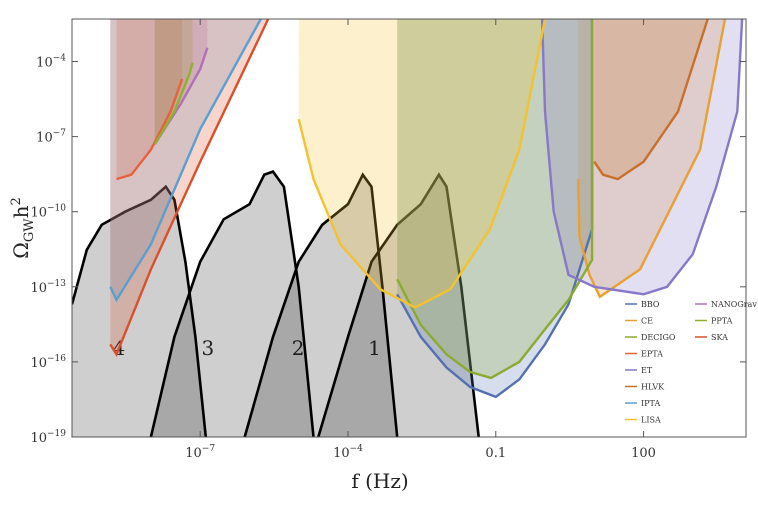 The height and width of the screenshot is (506, 758). Describe the element at coordinates (653, 387) in the screenshot. I see `legend-label: HLVK` at that location.